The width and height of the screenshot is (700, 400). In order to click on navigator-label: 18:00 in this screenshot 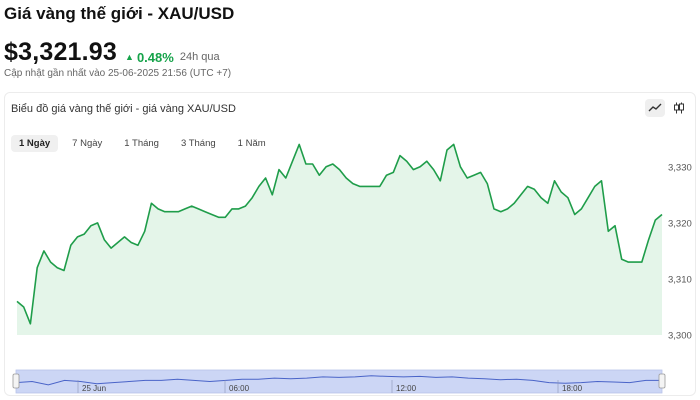, I will do `click(572, 388)`.